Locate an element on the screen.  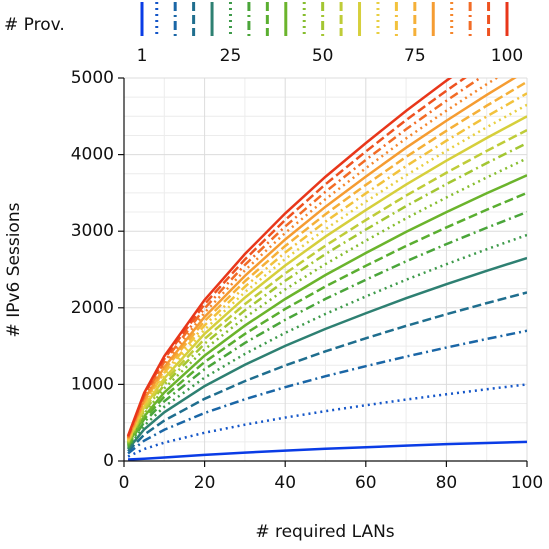
x-tick-label: 0 is located at coordinates (124, 483).